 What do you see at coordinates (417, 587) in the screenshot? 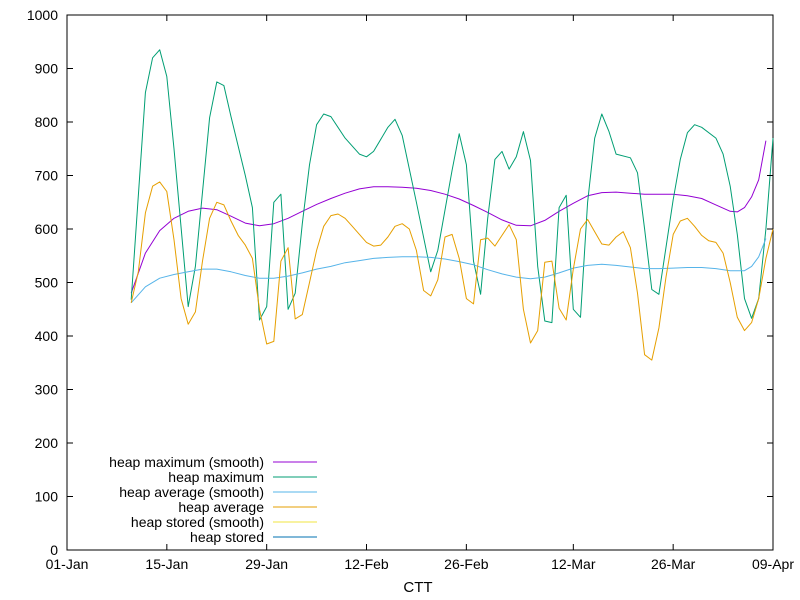
I see `x-axis-title: CTT` at bounding box center [417, 587].